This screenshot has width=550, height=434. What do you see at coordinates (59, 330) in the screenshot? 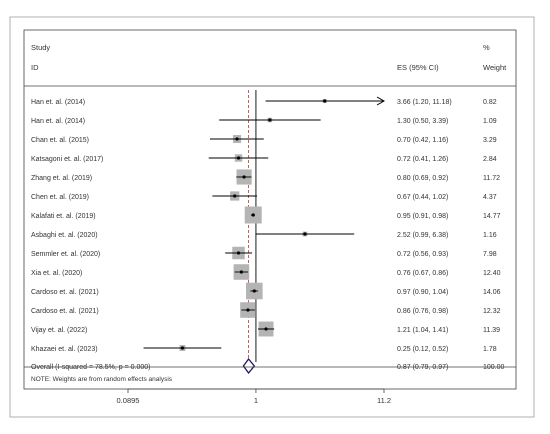
I see `study-label: Vijay et. al. (2022)` at bounding box center [59, 330].